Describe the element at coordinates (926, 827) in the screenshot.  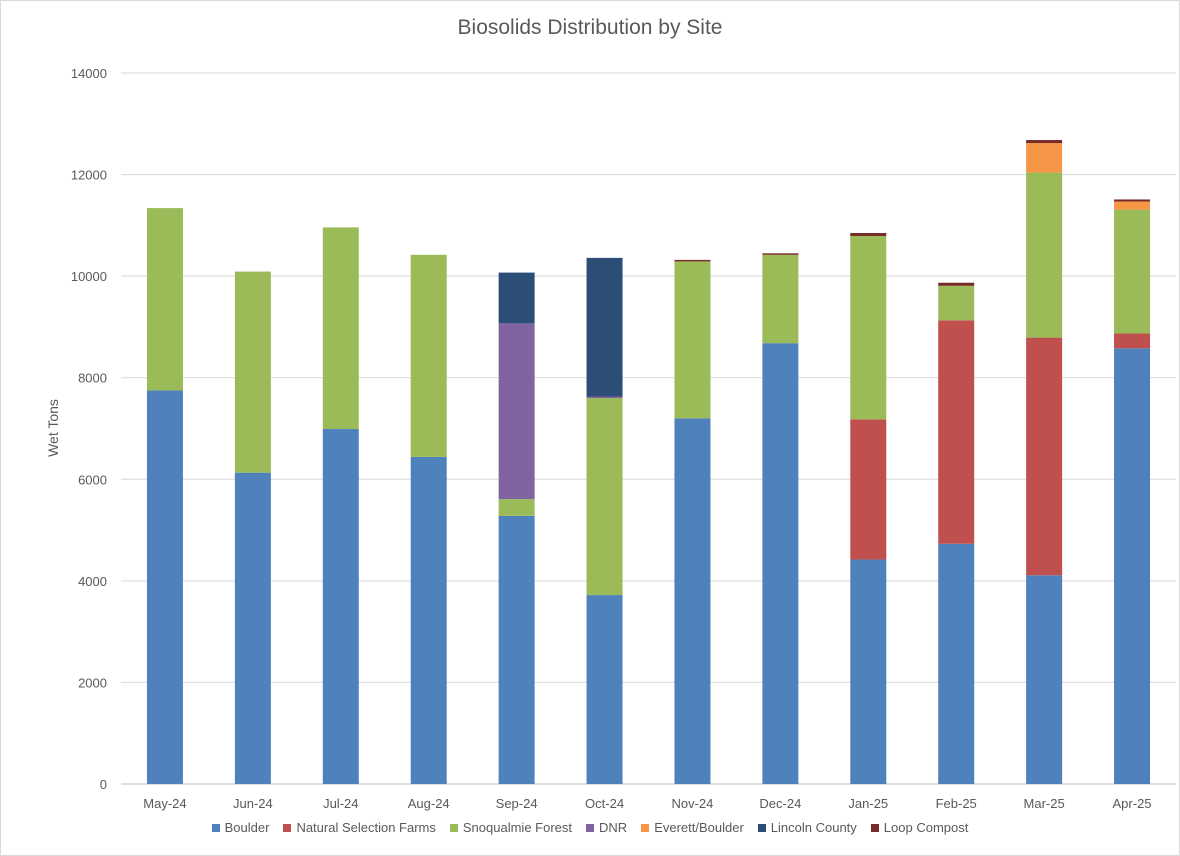
I see `legend-label: Loop Compost` at that location.